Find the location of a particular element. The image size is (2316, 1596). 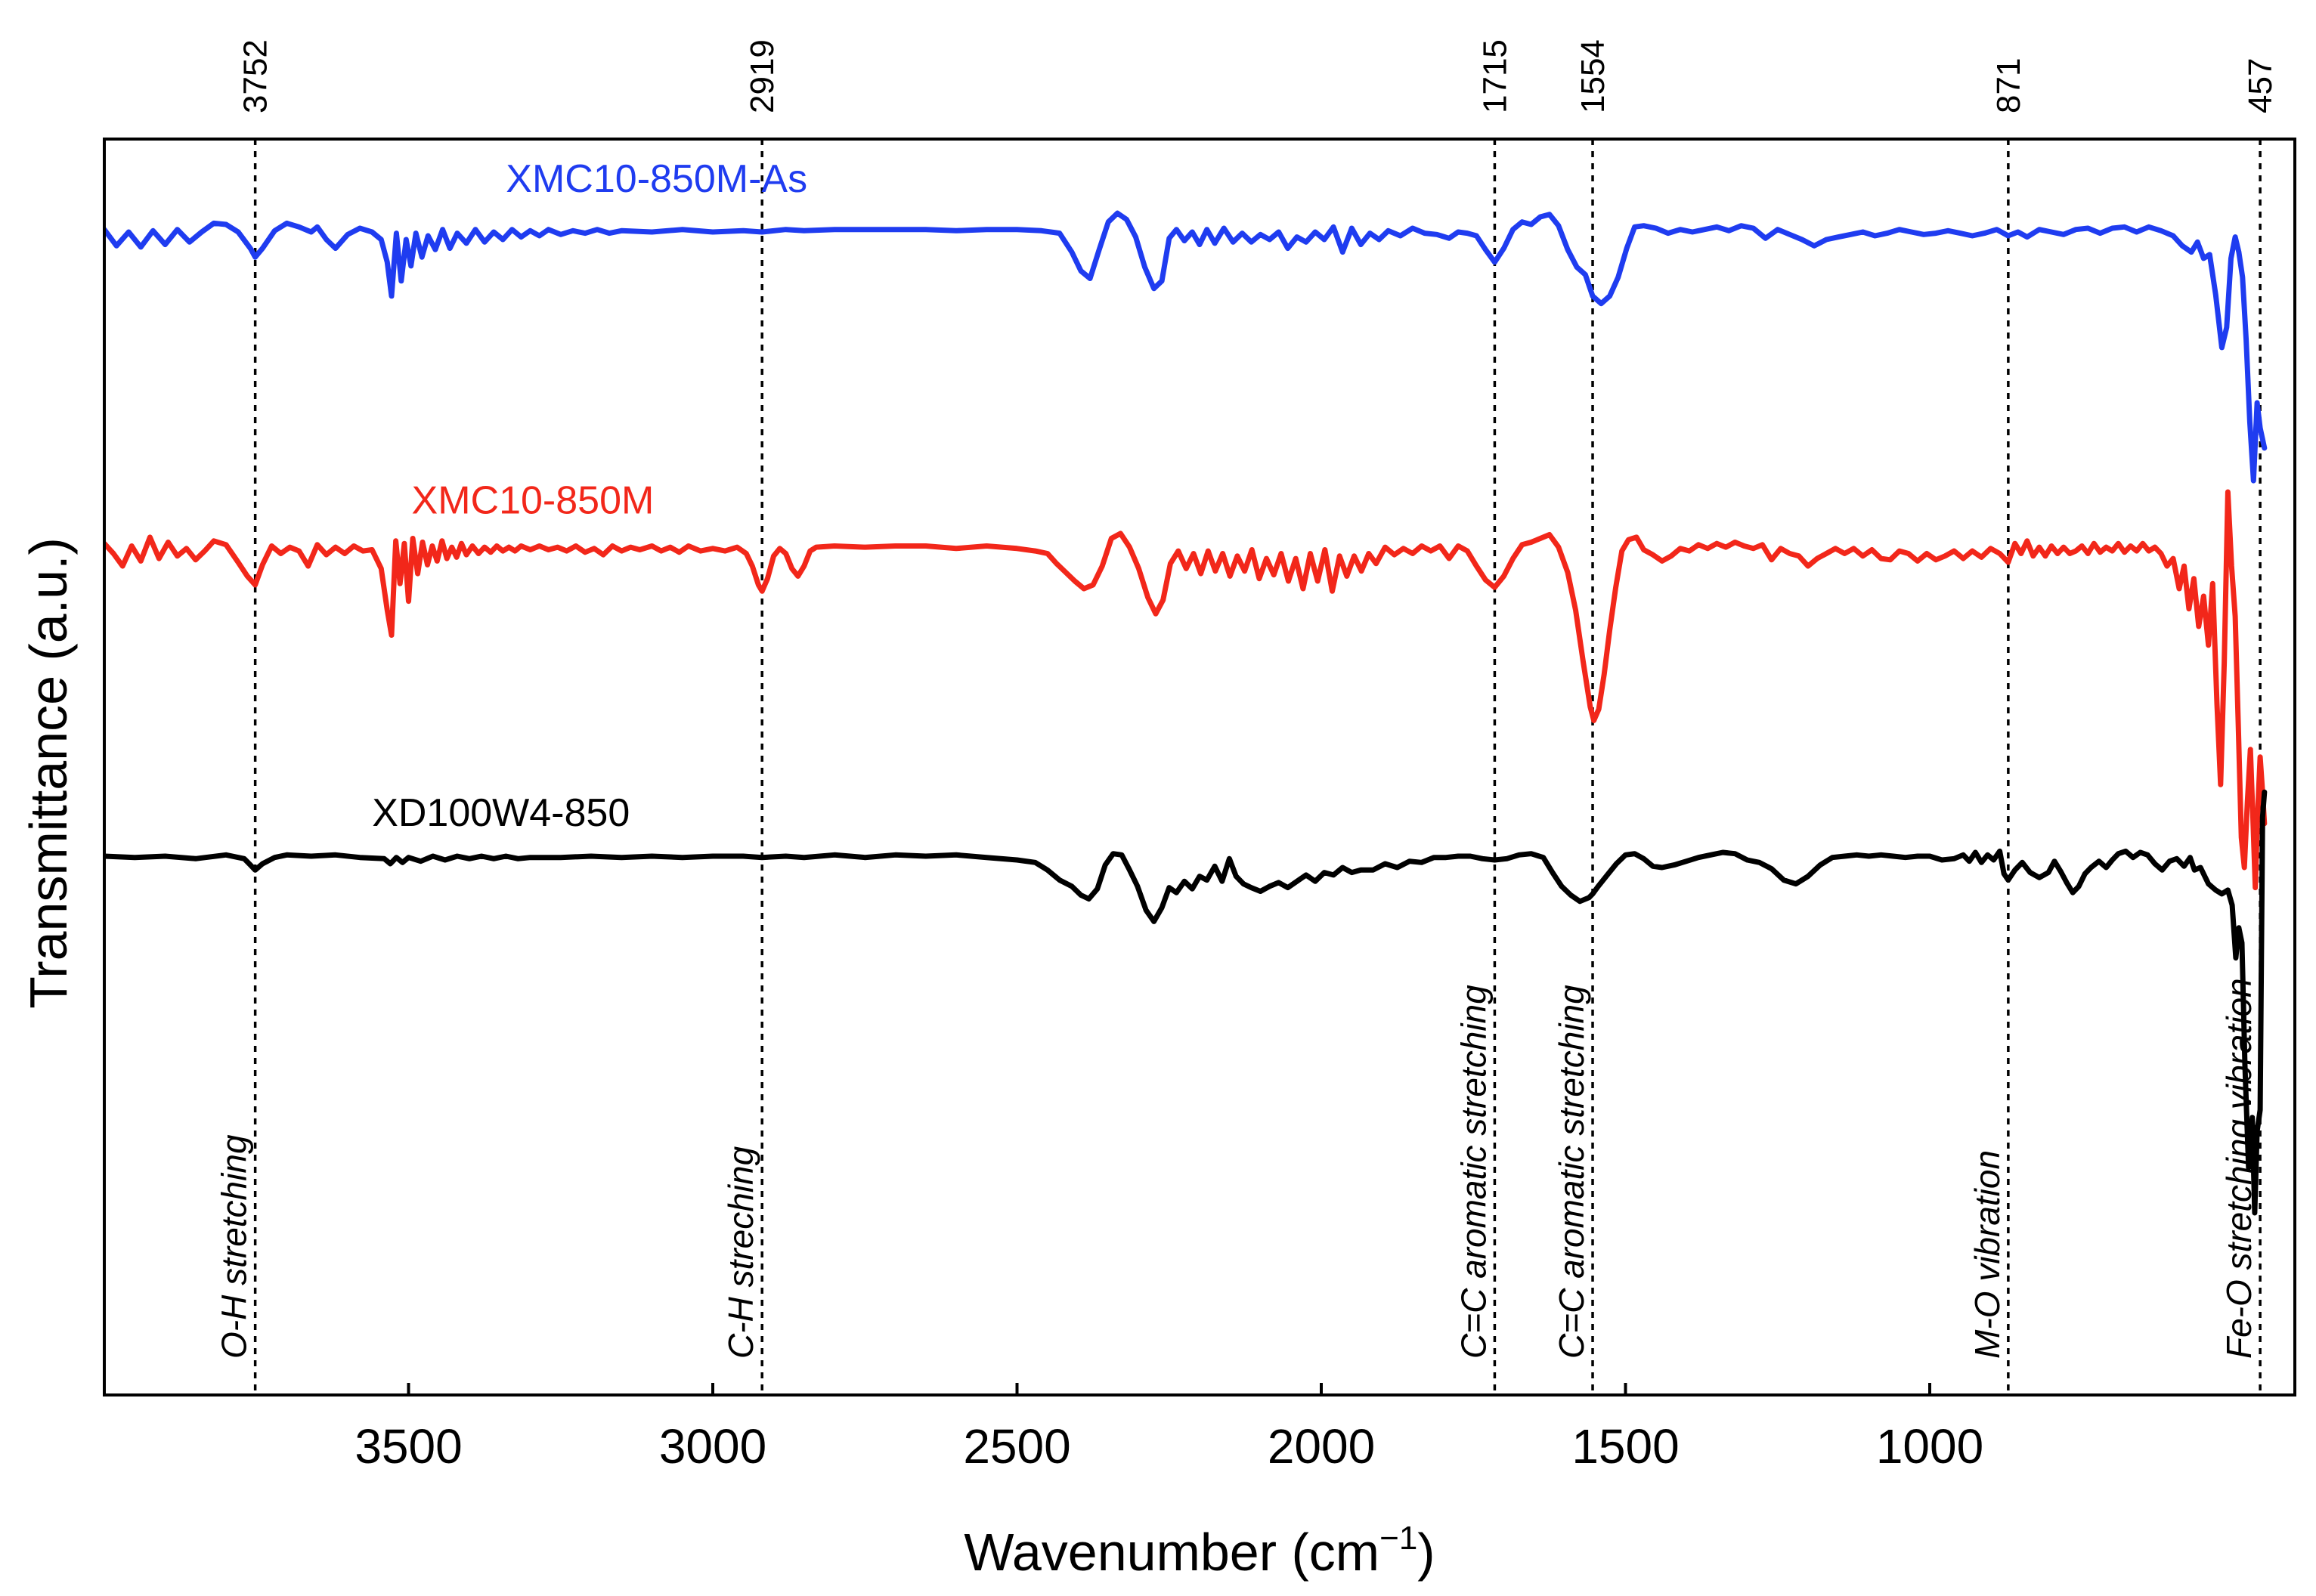

series-label-XMC10-850M-As: XMC10-850M-As is located at coordinates (656, 179).